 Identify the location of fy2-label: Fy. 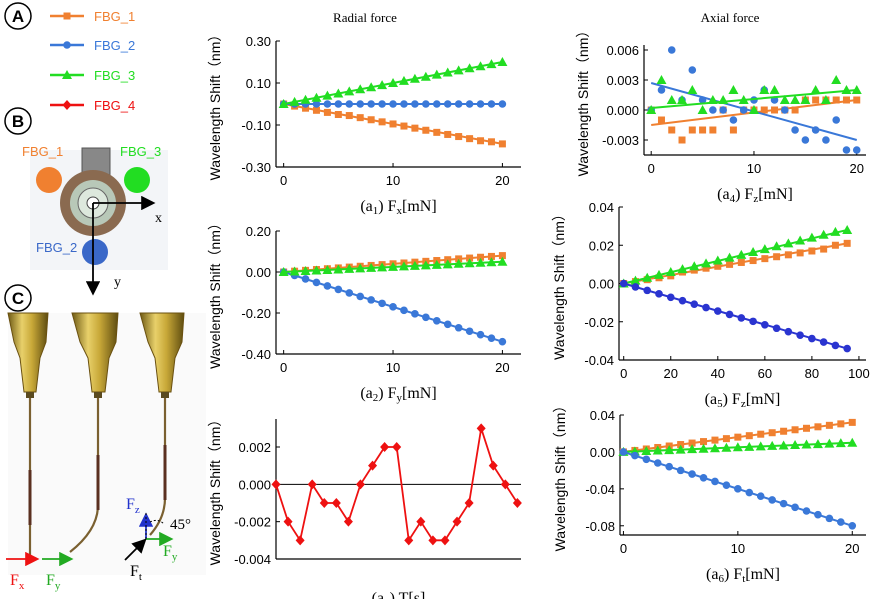
(170, 553).